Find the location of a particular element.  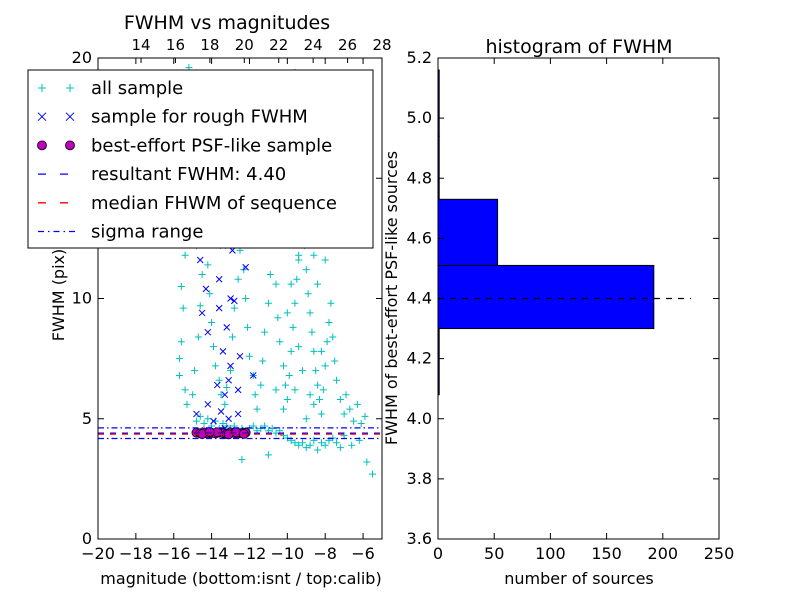

left-top-axis: 14 16 18 20 22 24 26 28 is located at coordinates (261, 49).